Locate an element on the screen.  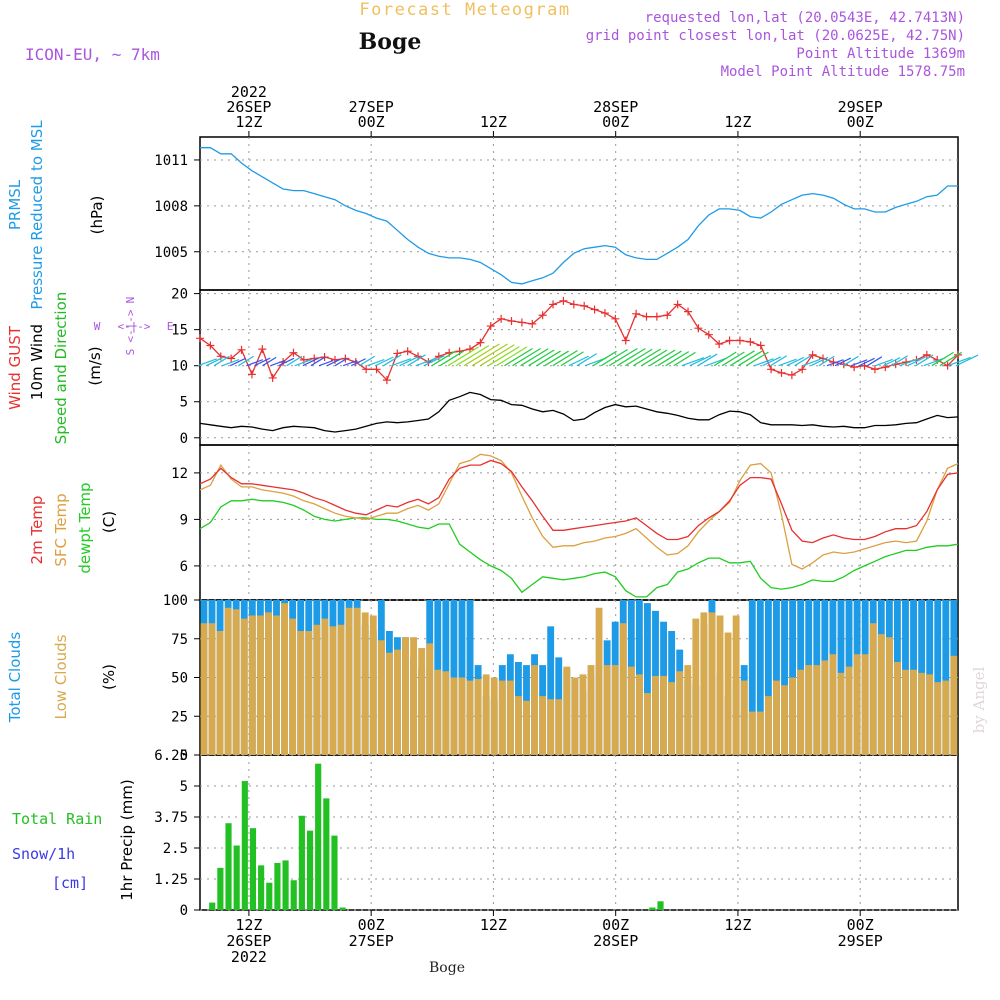
top-time-label: 26SEP is located at coordinates (248, 107).